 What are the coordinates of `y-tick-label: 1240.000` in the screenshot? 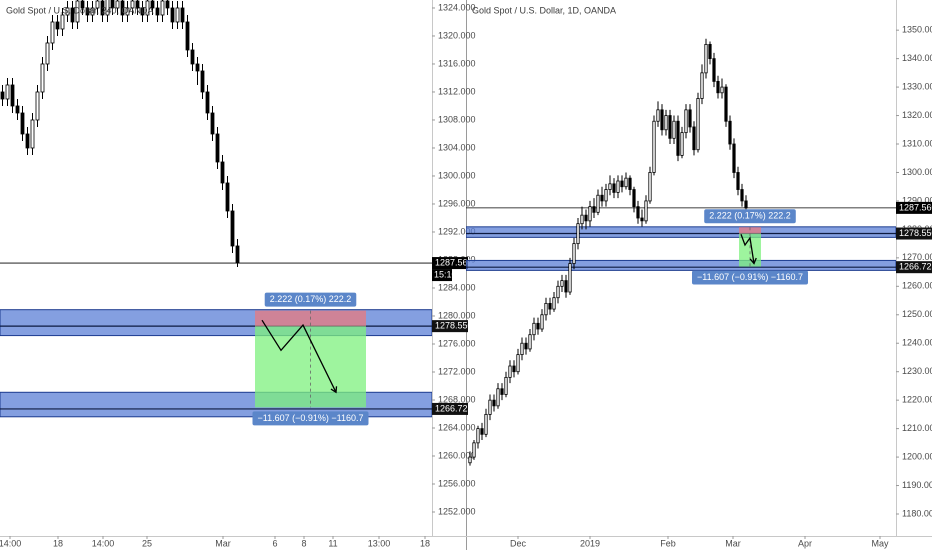 It's located at (917, 343).